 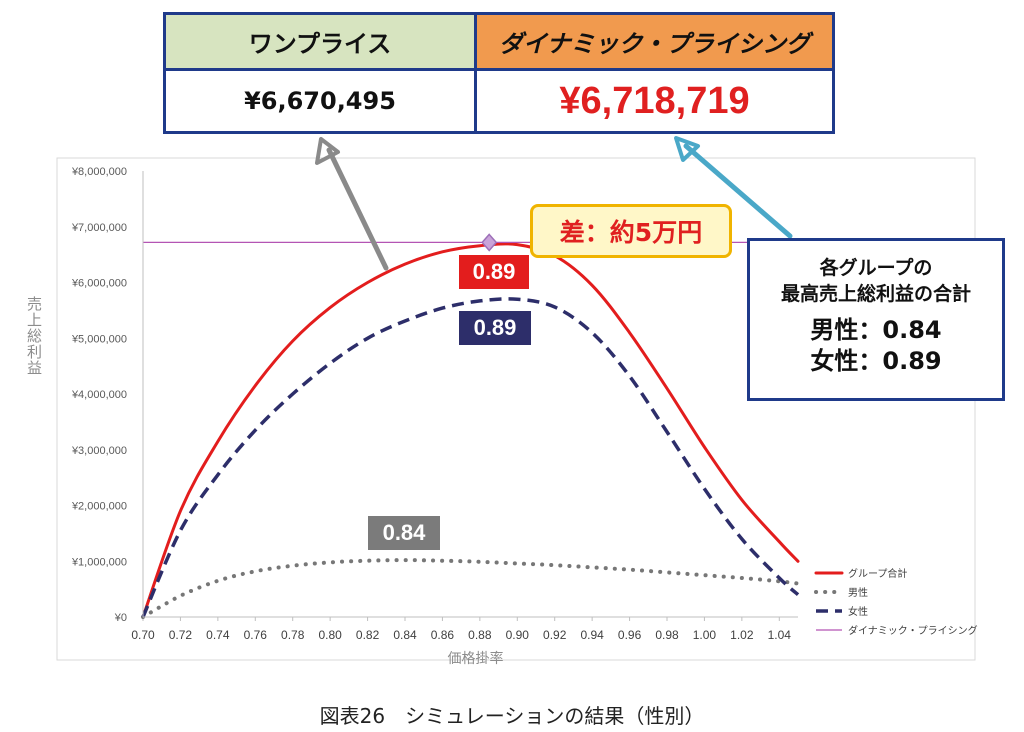 What do you see at coordinates (495, 328) in the screenshot?
I see `peak-tag-female: 0.89` at bounding box center [495, 328].